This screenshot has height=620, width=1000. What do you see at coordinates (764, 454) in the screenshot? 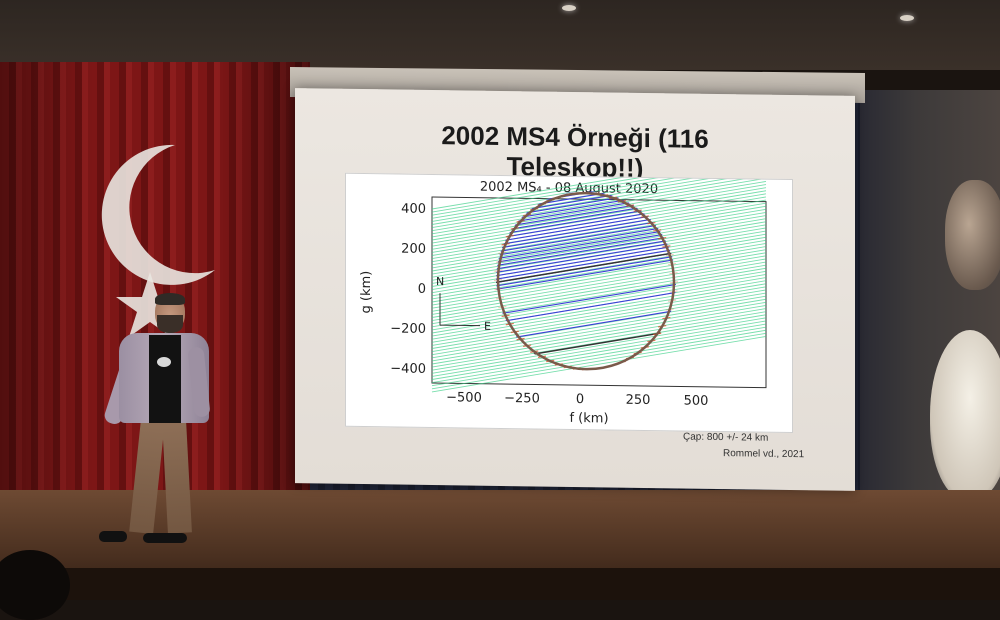
I see `source-caption: Rommel vd., 2021` at bounding box center [764, 454].